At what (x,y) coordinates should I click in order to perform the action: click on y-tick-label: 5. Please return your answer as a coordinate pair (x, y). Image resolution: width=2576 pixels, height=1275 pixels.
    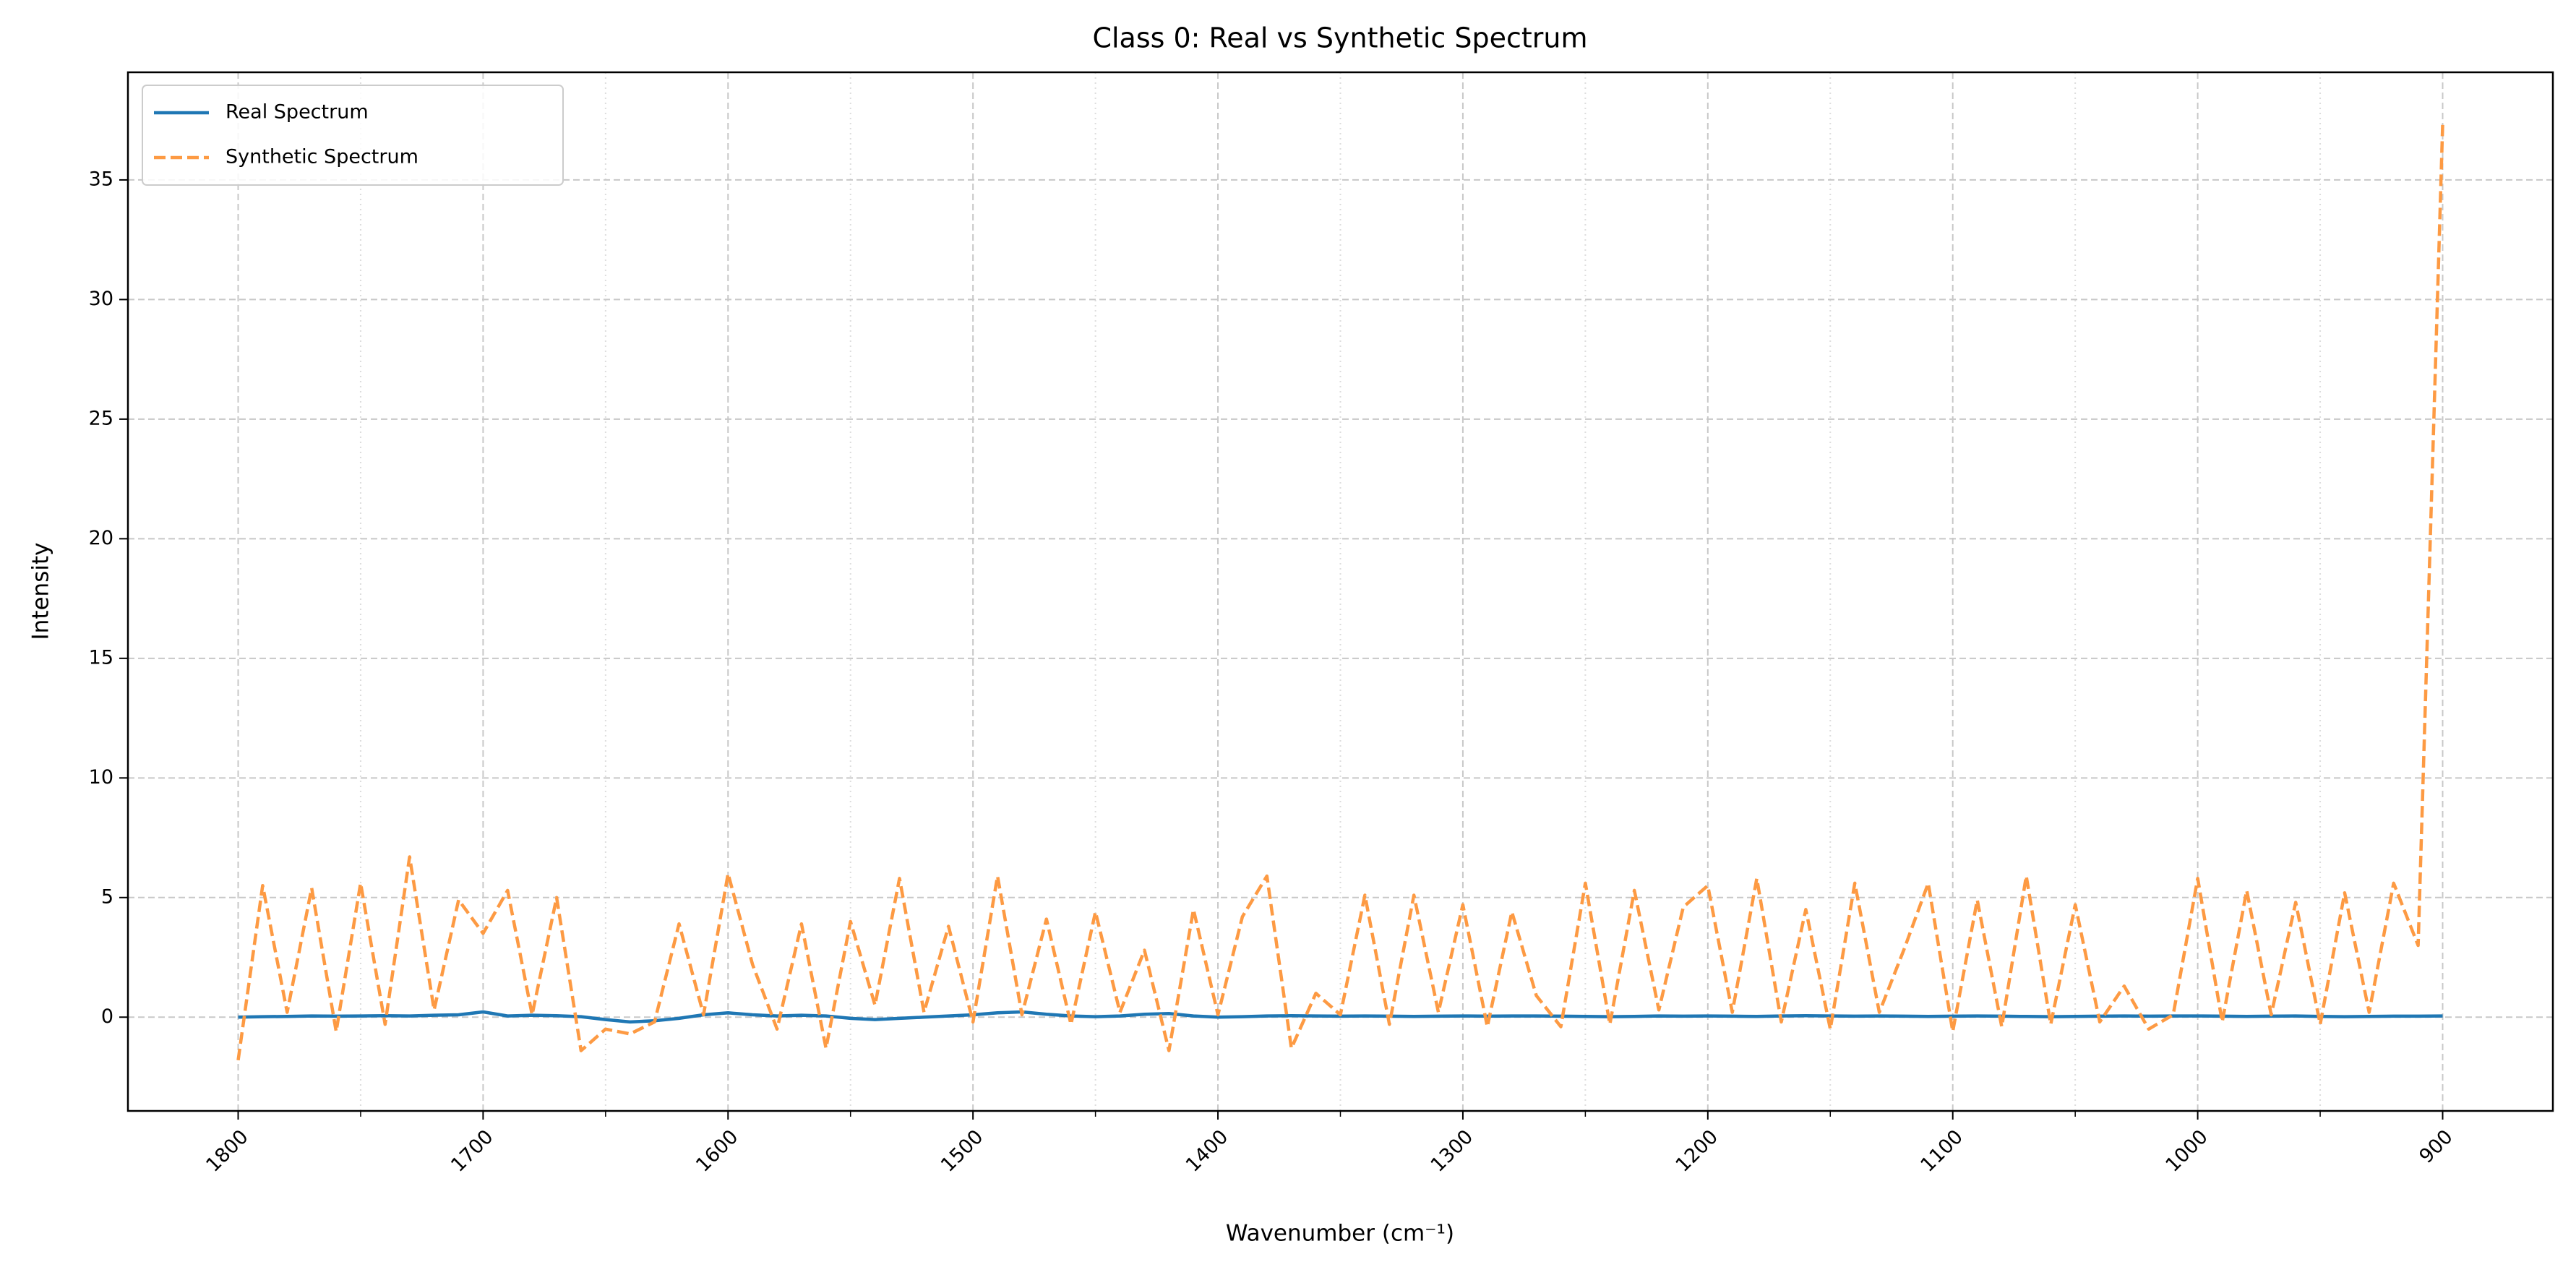
    Looking at the image, I should click on (107, 896).